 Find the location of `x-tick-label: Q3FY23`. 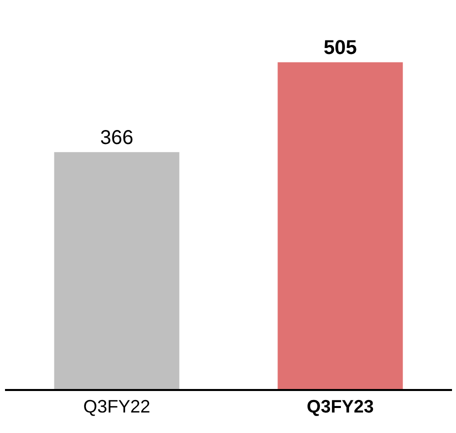

x-tick-label: Q3FY23 is located at coordinates (340, 406).